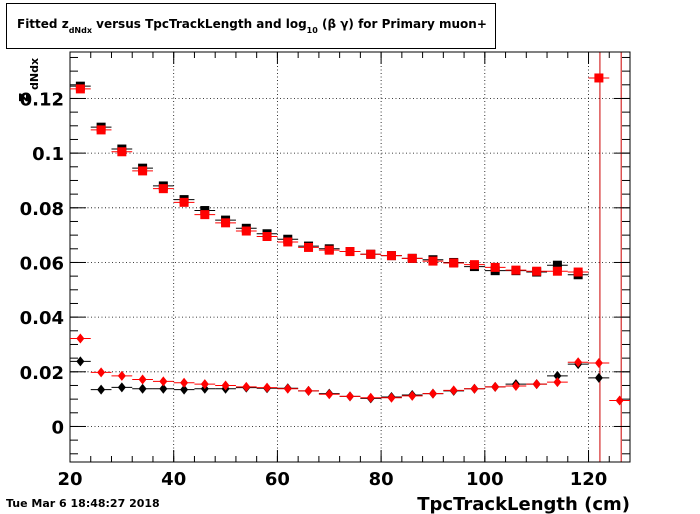  What do you see at coordinates (402, 24) in the screenshot?
I see `title-suffix: (β γ) for Primary muon+` at bounding box center [402, 24].